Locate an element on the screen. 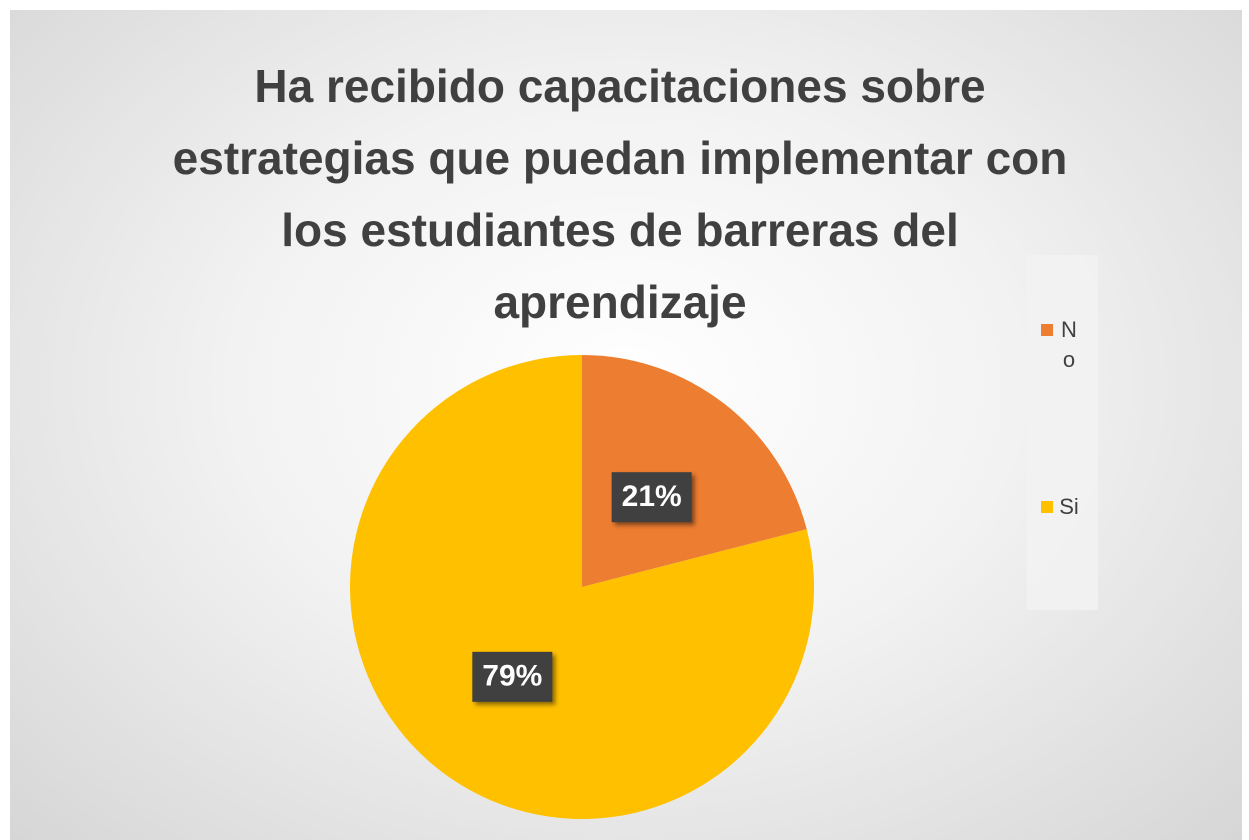  legend-item: Si is located at coordinates (1063, 507).